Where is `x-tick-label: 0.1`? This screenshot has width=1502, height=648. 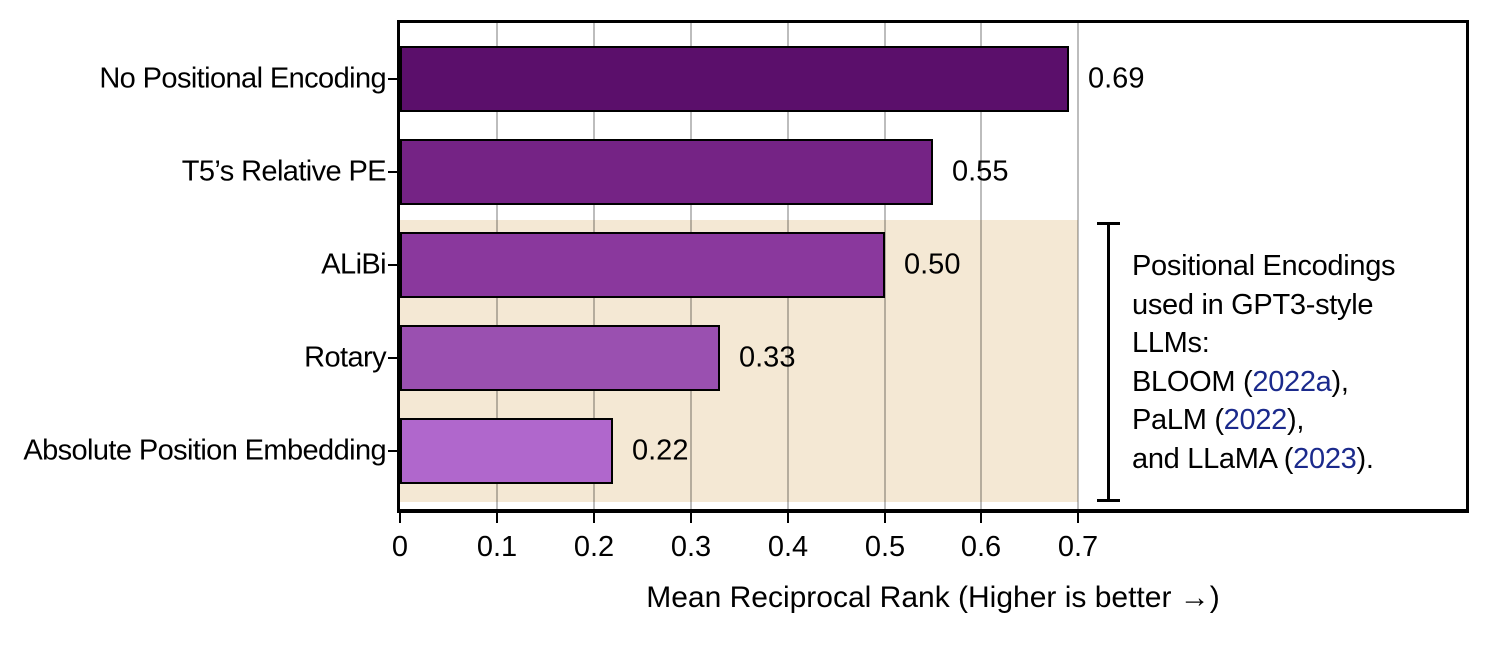
x-tick-label: 0.1 is located at coordinates (497, 547).